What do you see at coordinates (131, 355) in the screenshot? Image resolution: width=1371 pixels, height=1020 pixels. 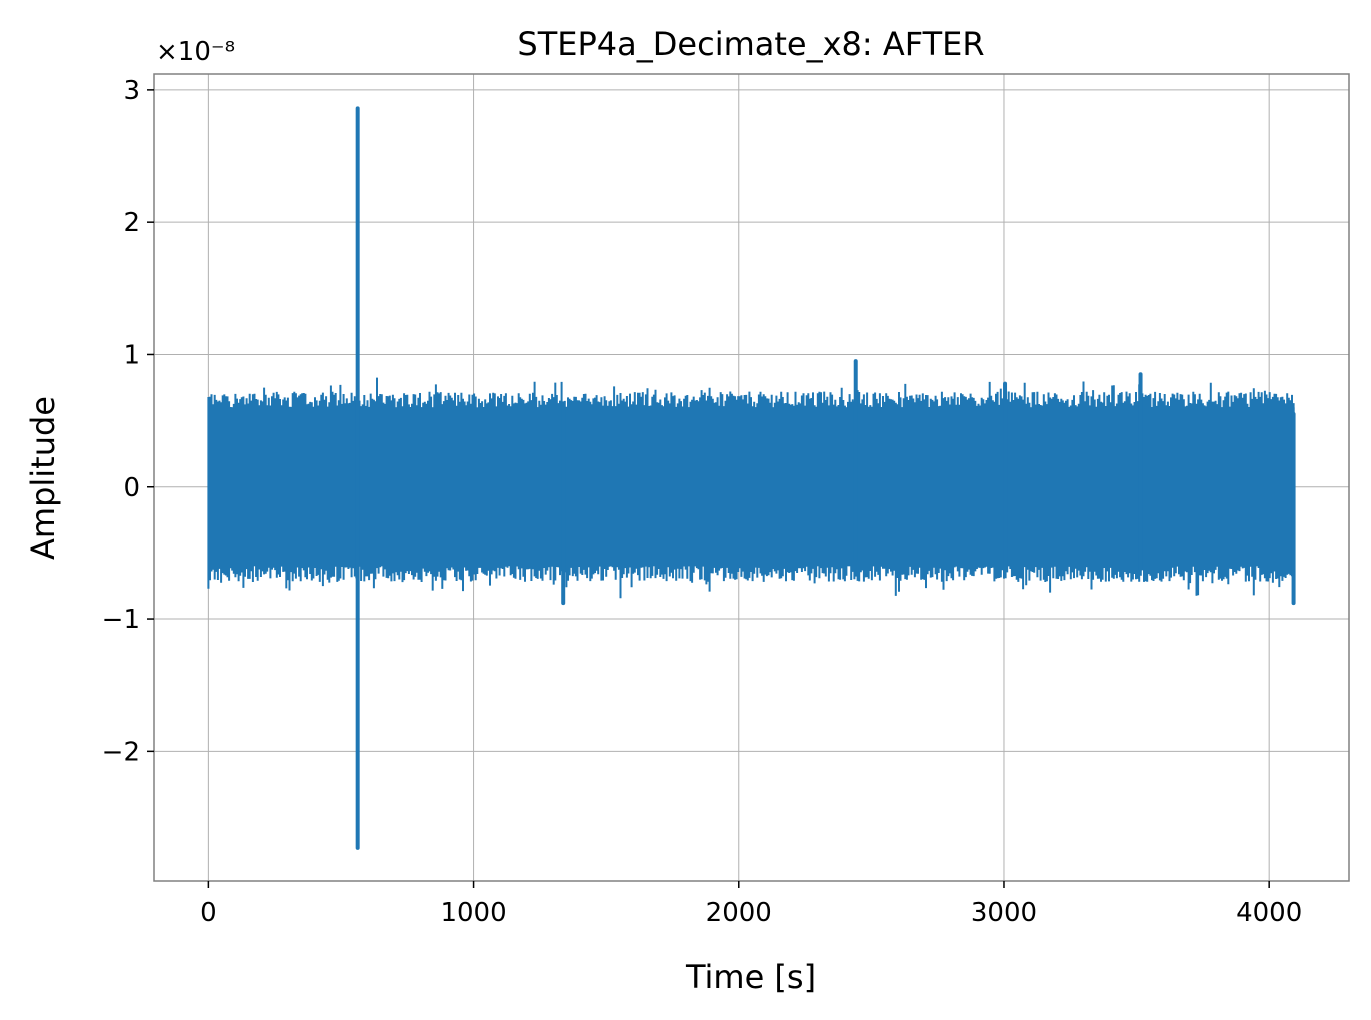 I see `y-tick-label: 1` at bounding box center [131, 355].